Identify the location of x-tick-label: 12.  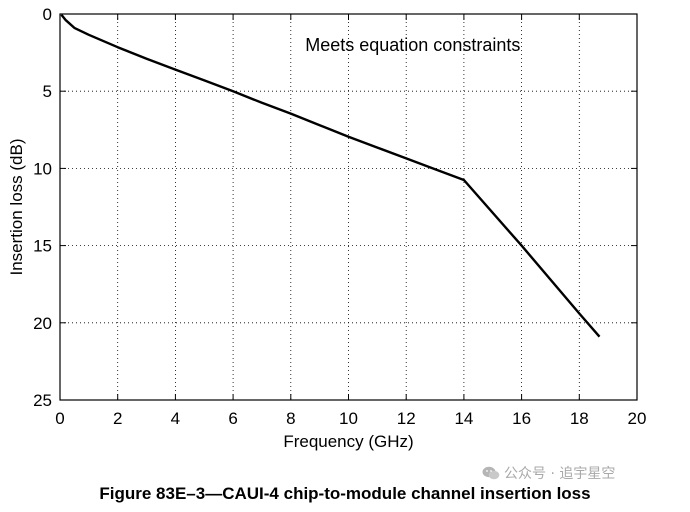
(406, 418).